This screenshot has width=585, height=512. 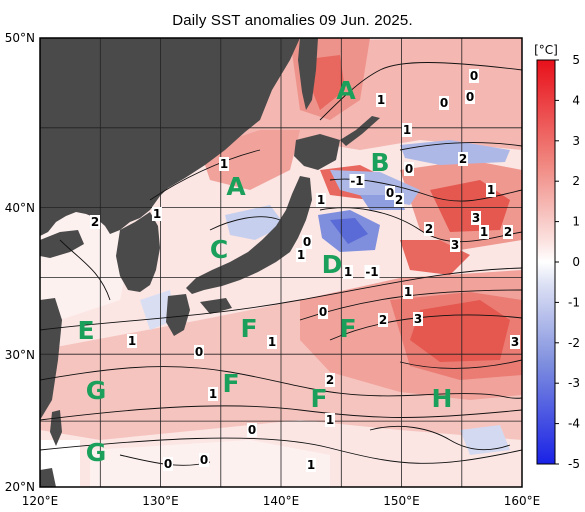 I want to click on longitude-labels: 120°E 130°E 140°E 150°E 160°E, so click(x=281, y=501).